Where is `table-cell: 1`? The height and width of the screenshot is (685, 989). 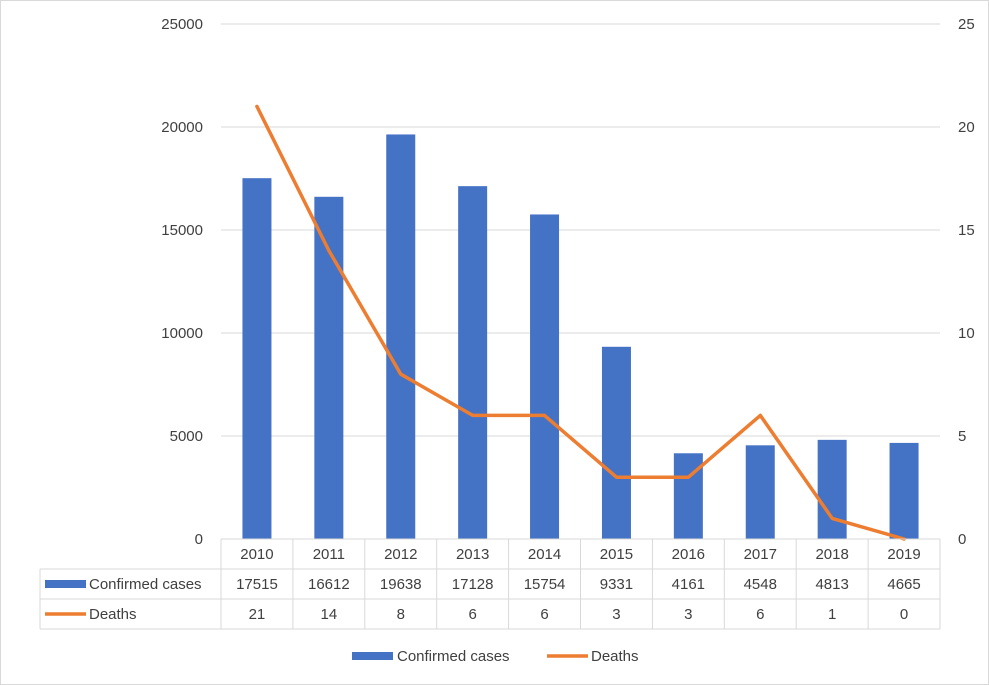 table-cell: 1 is located at coordinates (832, 614).